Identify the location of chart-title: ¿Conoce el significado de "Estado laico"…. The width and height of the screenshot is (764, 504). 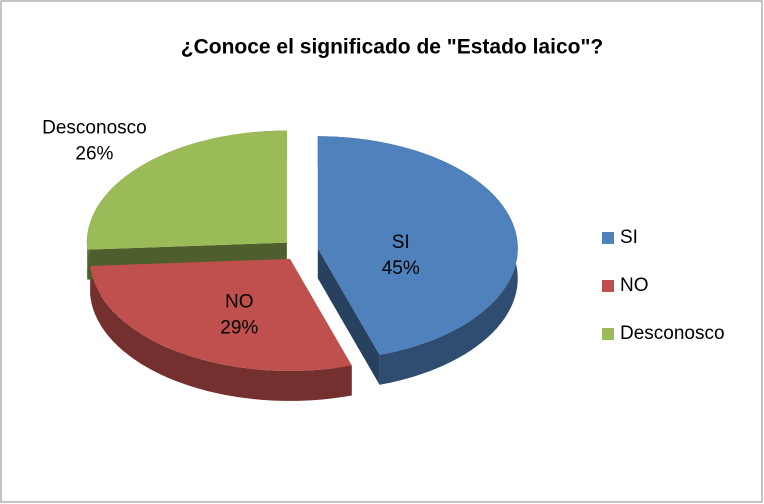
(392, 47).